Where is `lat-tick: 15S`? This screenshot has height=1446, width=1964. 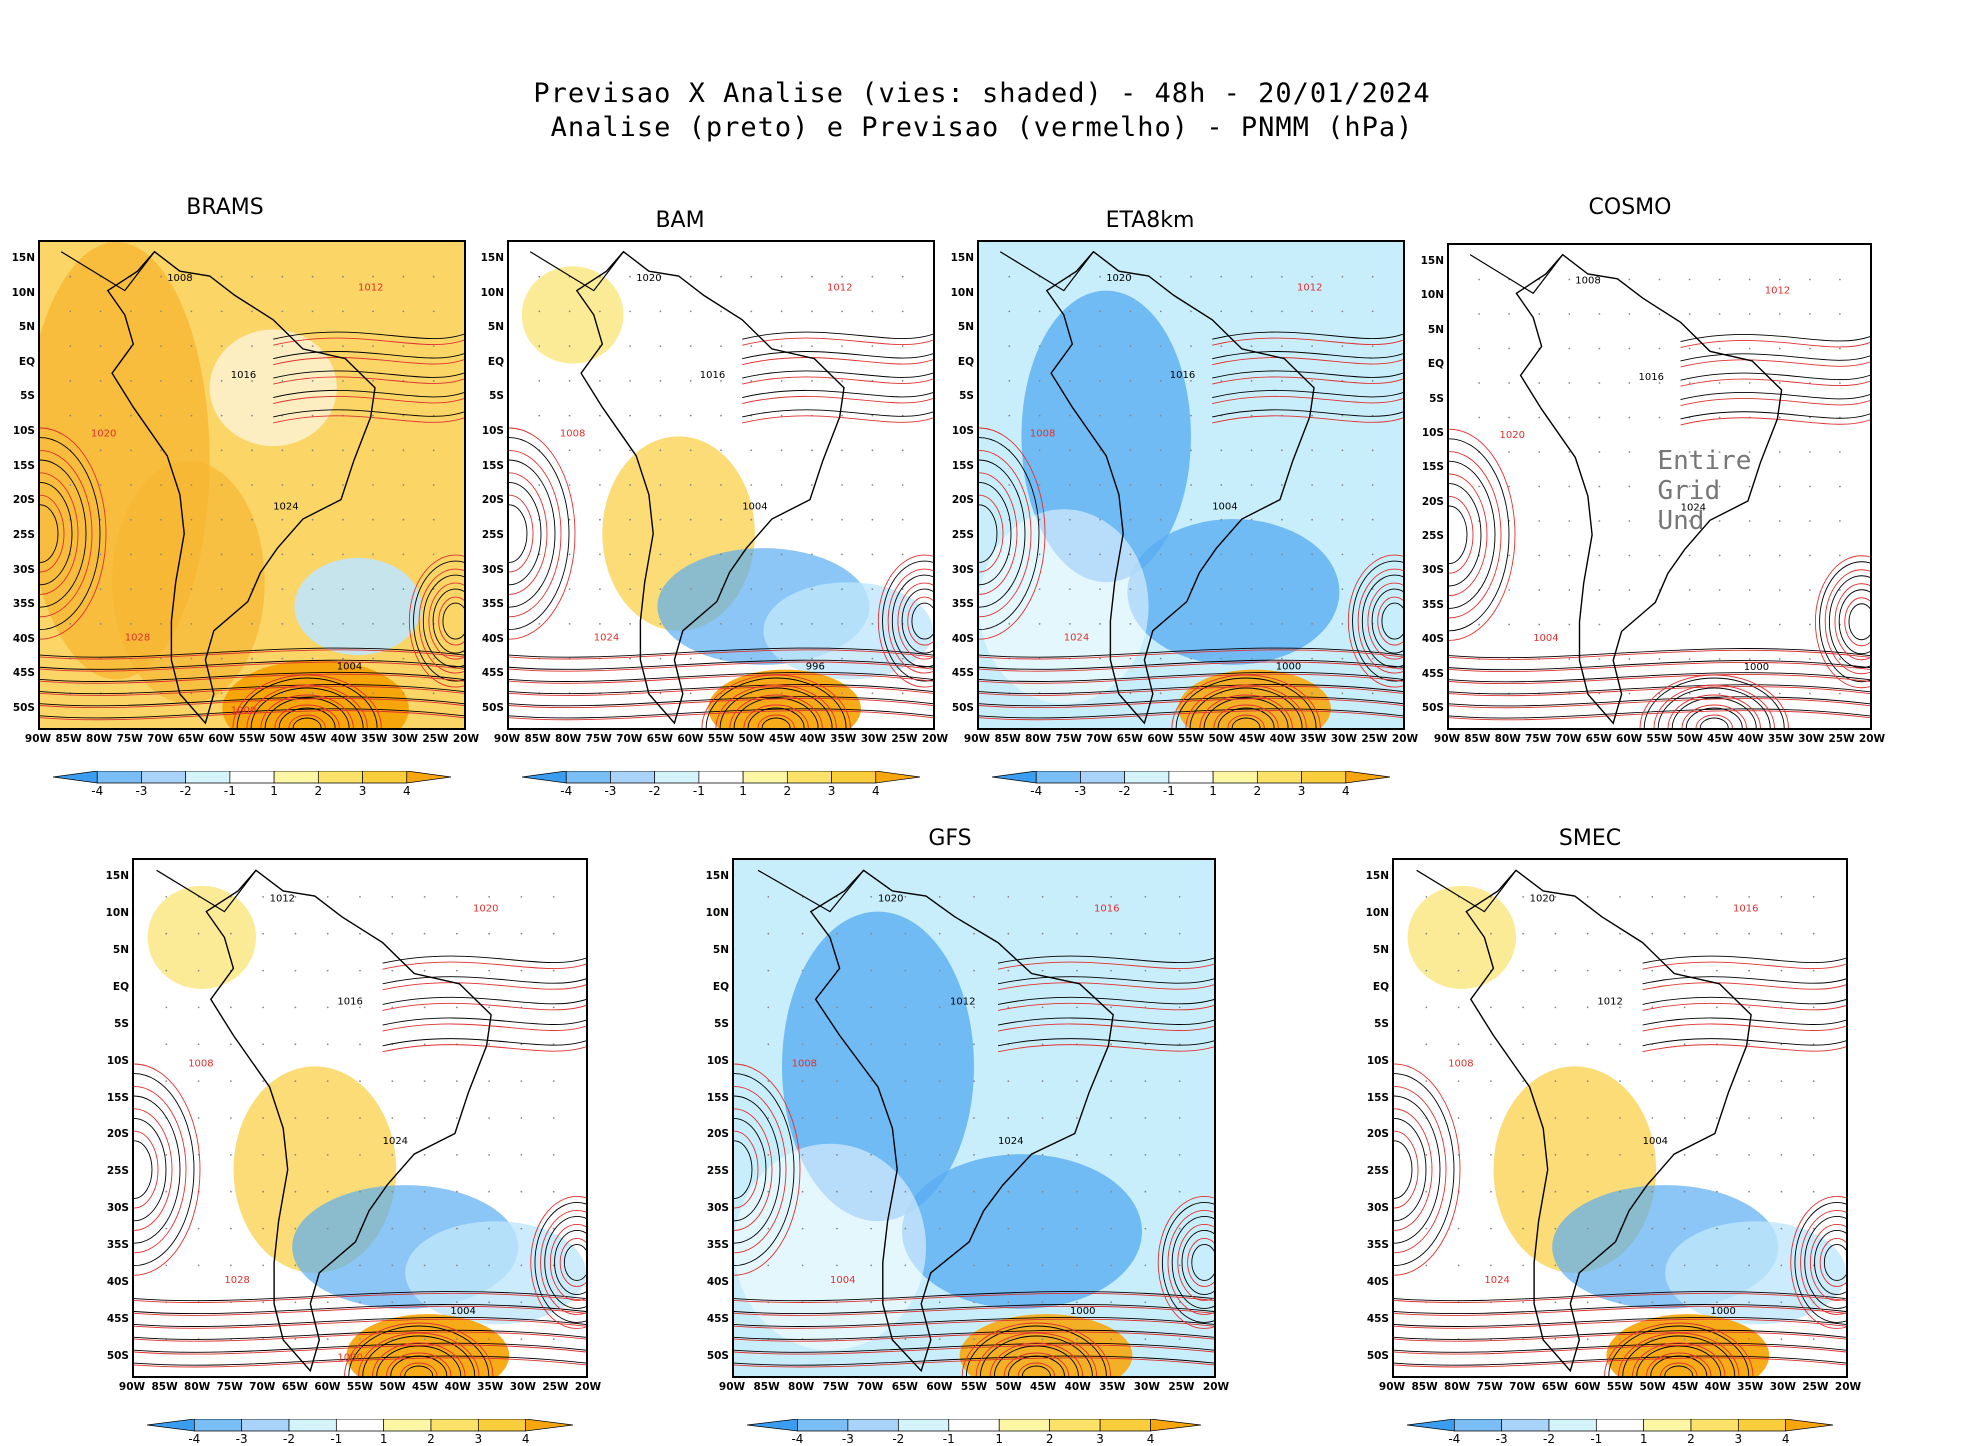
lat-tick: 15S is located at coordinates (962, 465).